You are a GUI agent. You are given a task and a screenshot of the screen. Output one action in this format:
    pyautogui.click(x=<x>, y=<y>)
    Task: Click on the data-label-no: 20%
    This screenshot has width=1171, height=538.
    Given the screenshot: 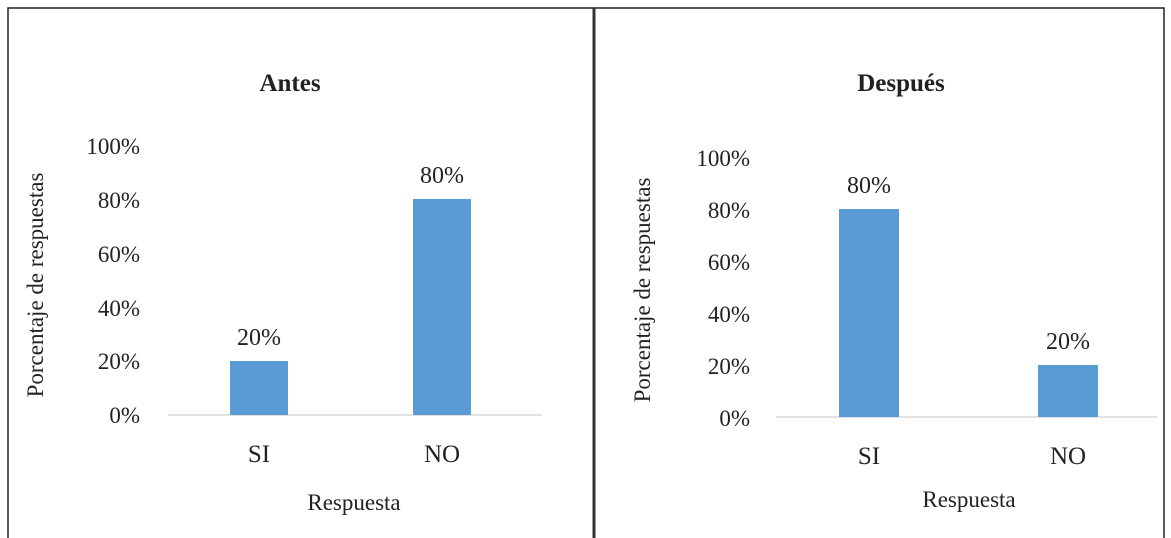 What is the action you would take?
    pyautogui.click(x=1068, y=342)
    